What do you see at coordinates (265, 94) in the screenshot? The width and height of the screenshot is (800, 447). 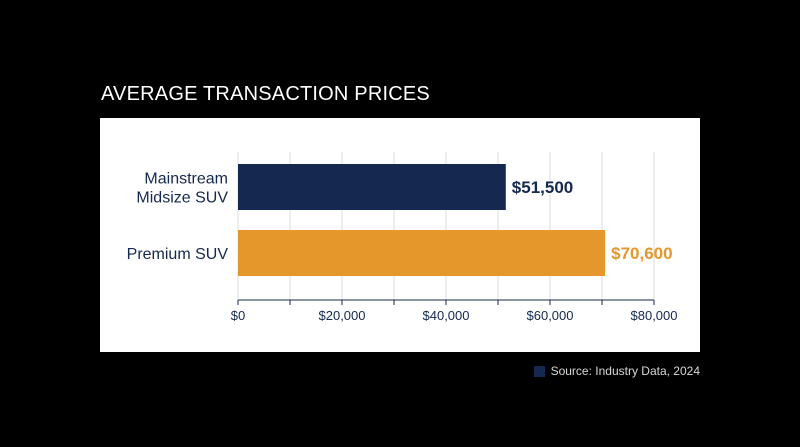 I see `chart-title: AVERAGE TRANSACTION PRICES` at bounding box center [265, 94].